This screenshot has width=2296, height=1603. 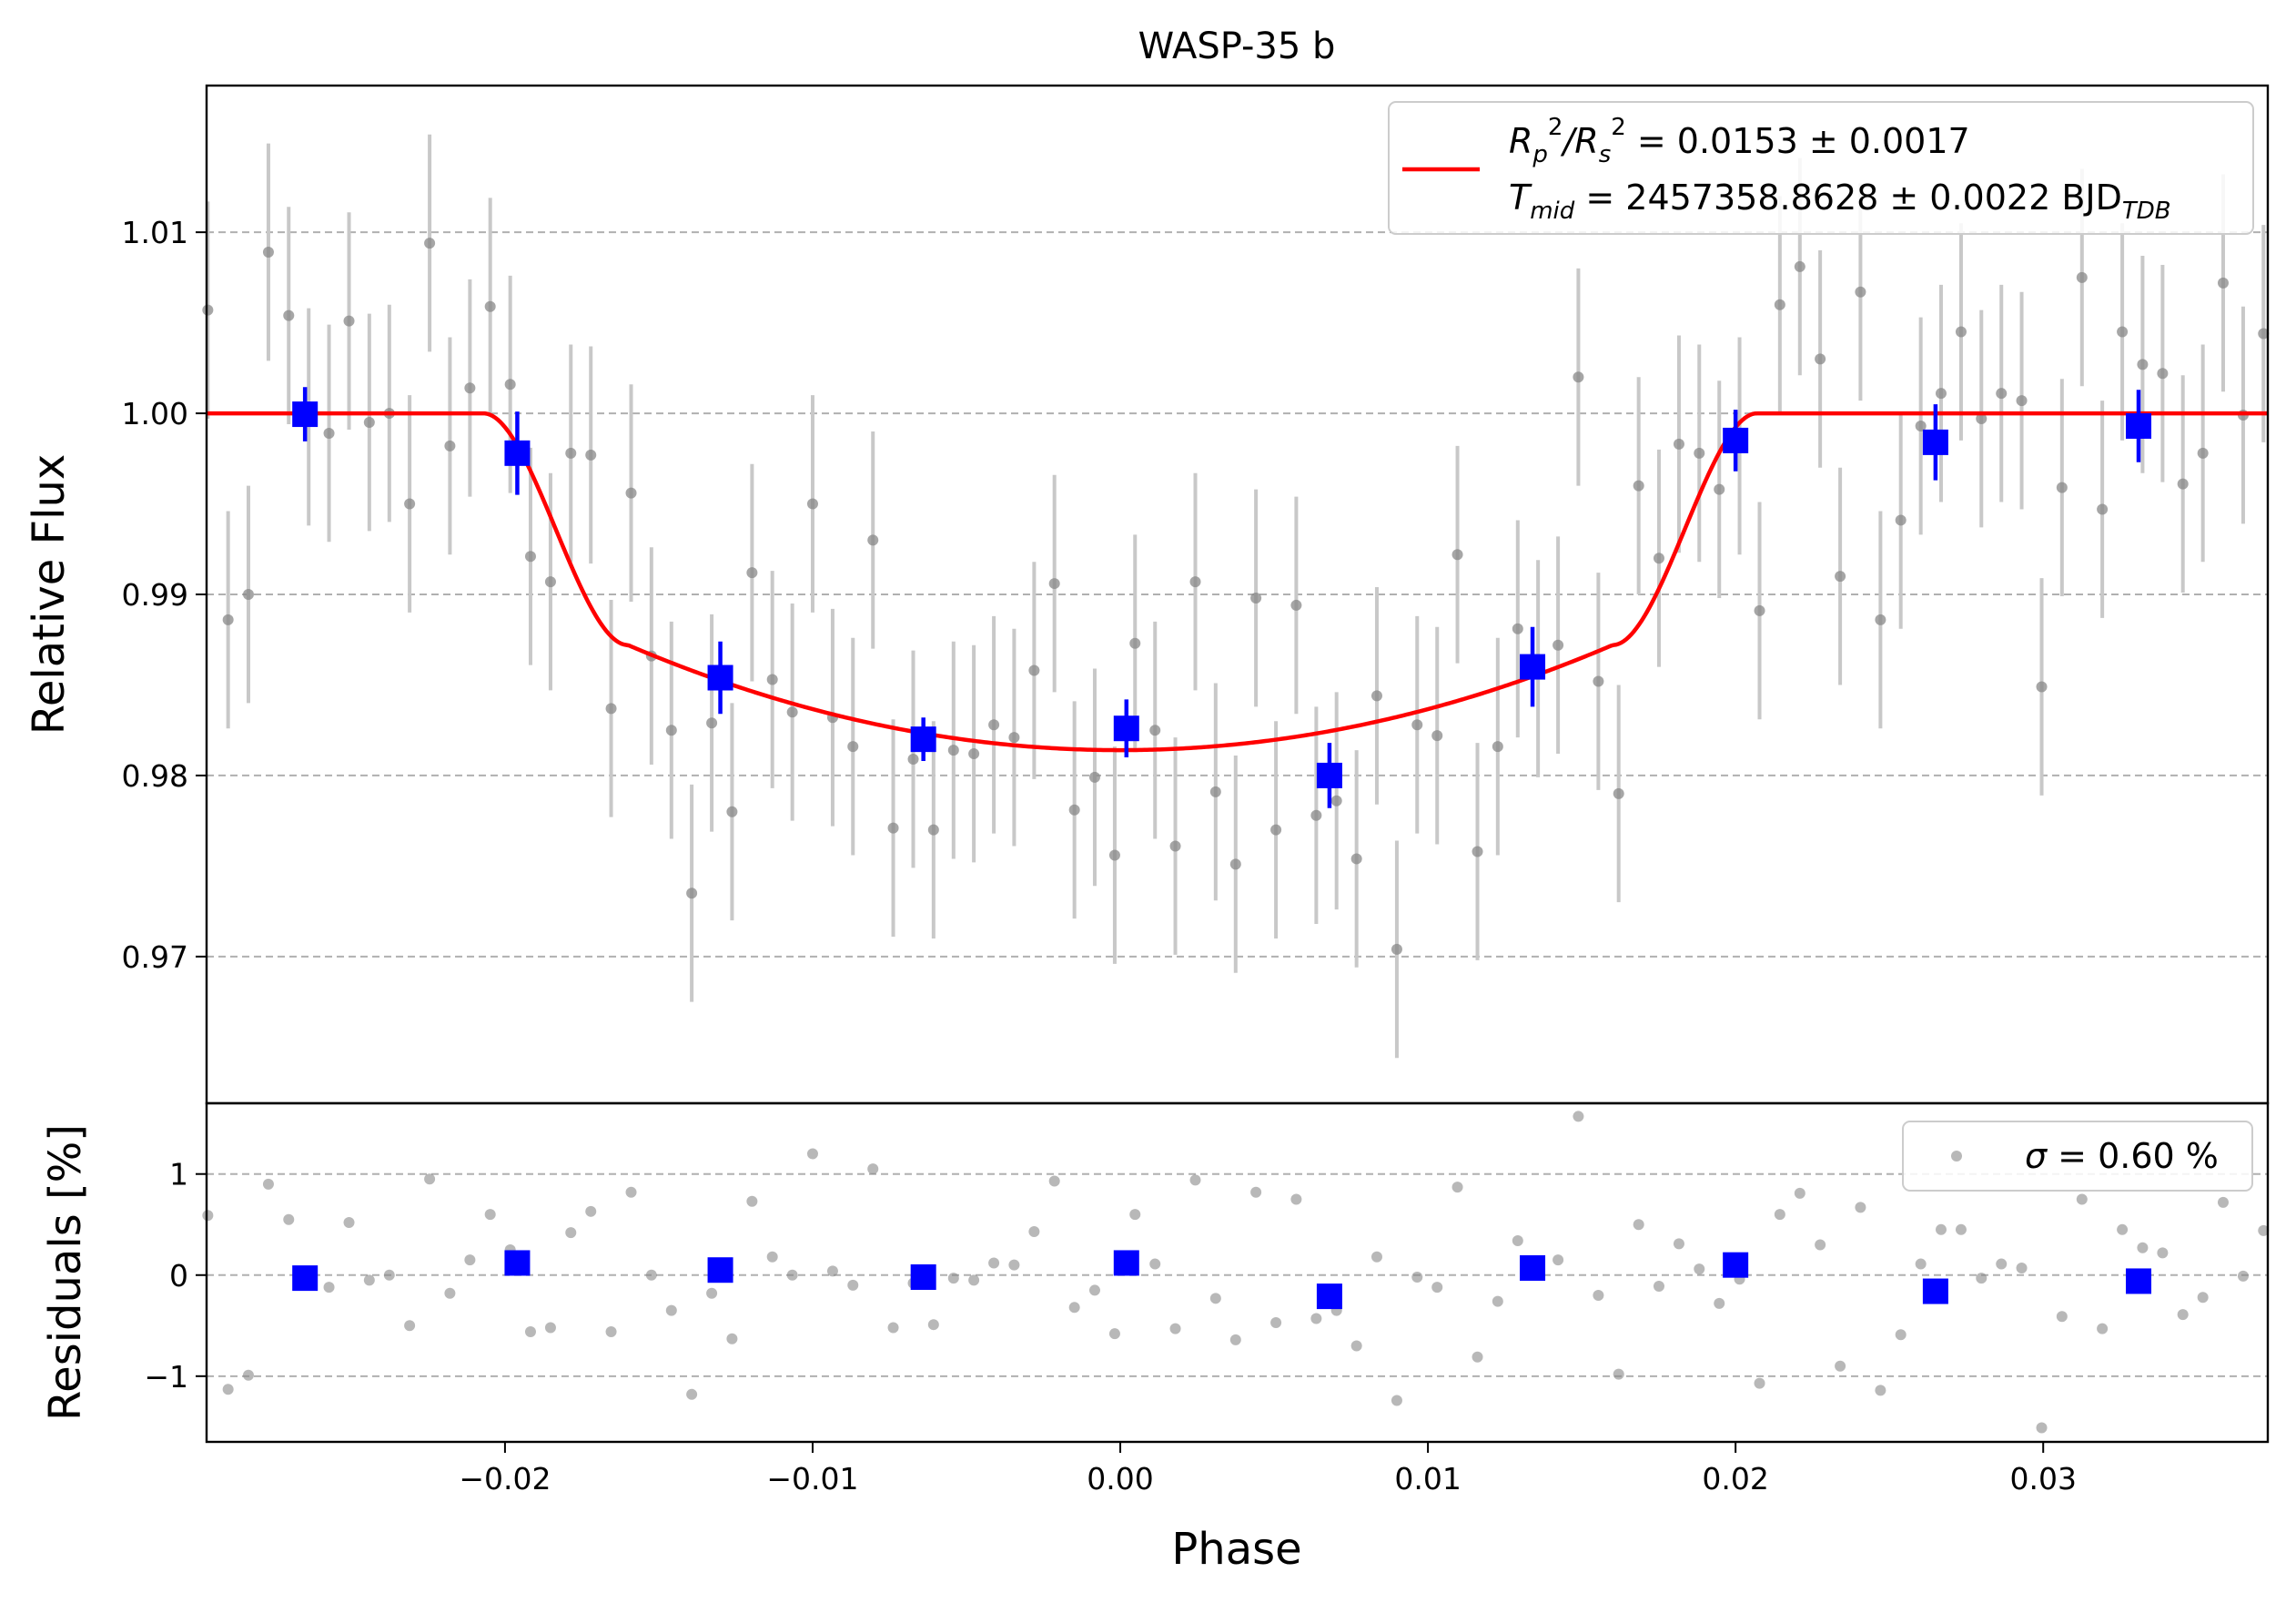 What do you see at coordinates (1957, 1156) in the screenshot?
I see `legend-residual-marker` at bounding box center [1957, 1156].